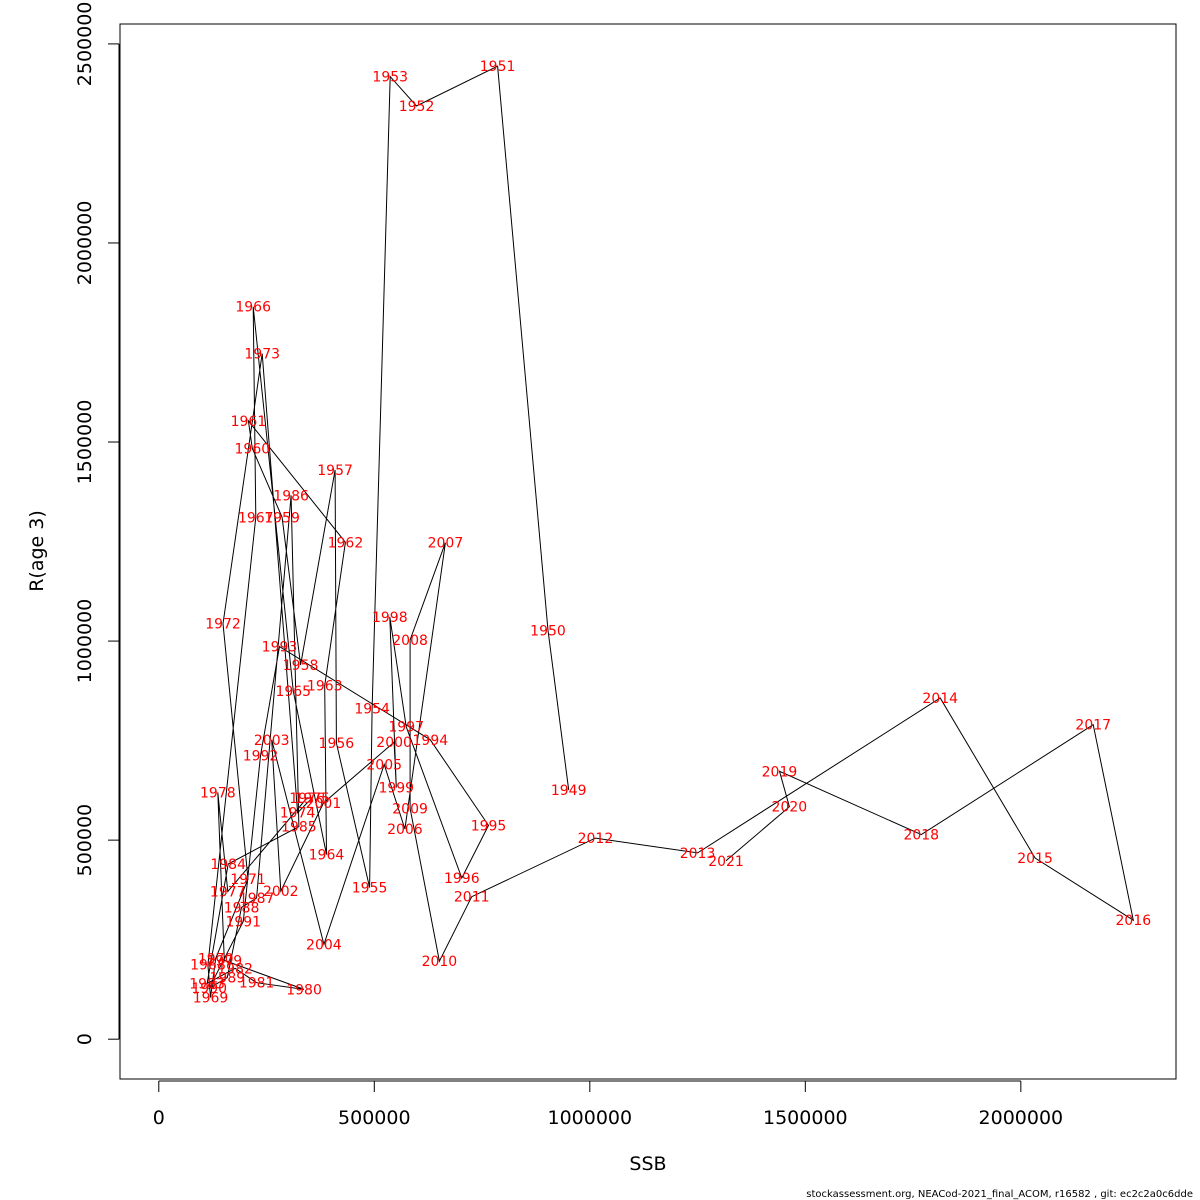  I want to click on year-label: 1986, so click(291, 496).